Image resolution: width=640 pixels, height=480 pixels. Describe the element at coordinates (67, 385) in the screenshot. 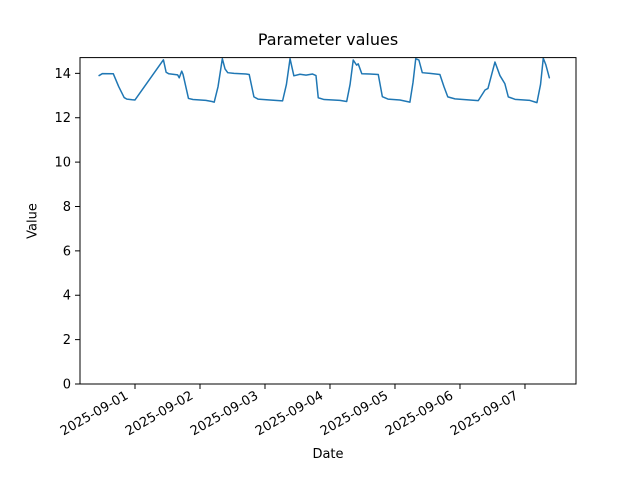

I see `y-tick-label: 0` at that location.